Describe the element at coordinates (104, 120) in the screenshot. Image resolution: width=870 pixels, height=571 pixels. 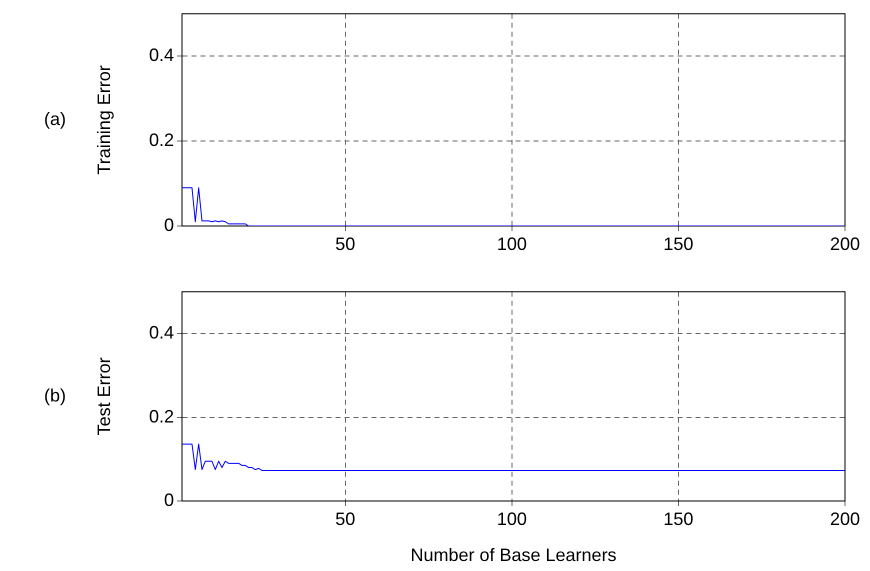
I see `y-axis-title: Training Error` at that location.